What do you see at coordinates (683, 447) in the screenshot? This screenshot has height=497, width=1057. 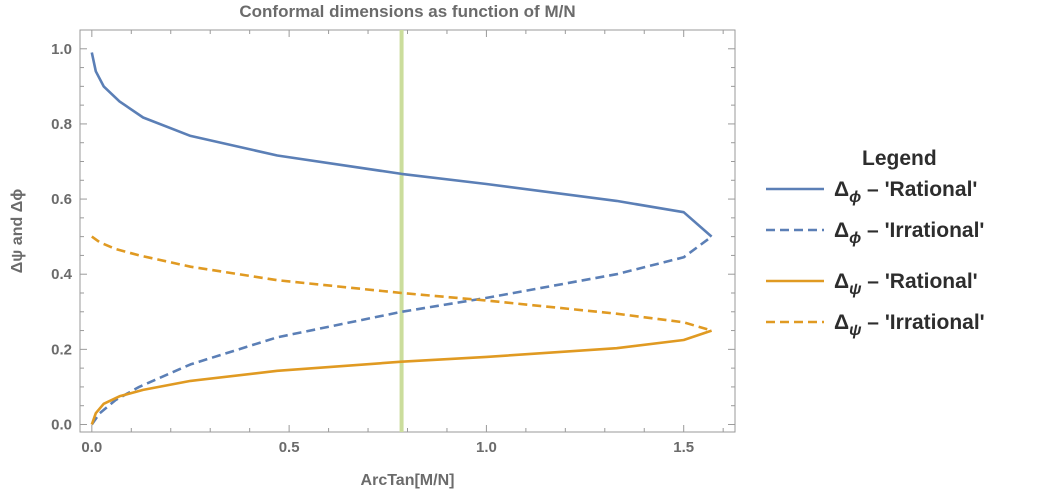 I see `x-tick-label: 1.5` at bounding box center [683, 447].